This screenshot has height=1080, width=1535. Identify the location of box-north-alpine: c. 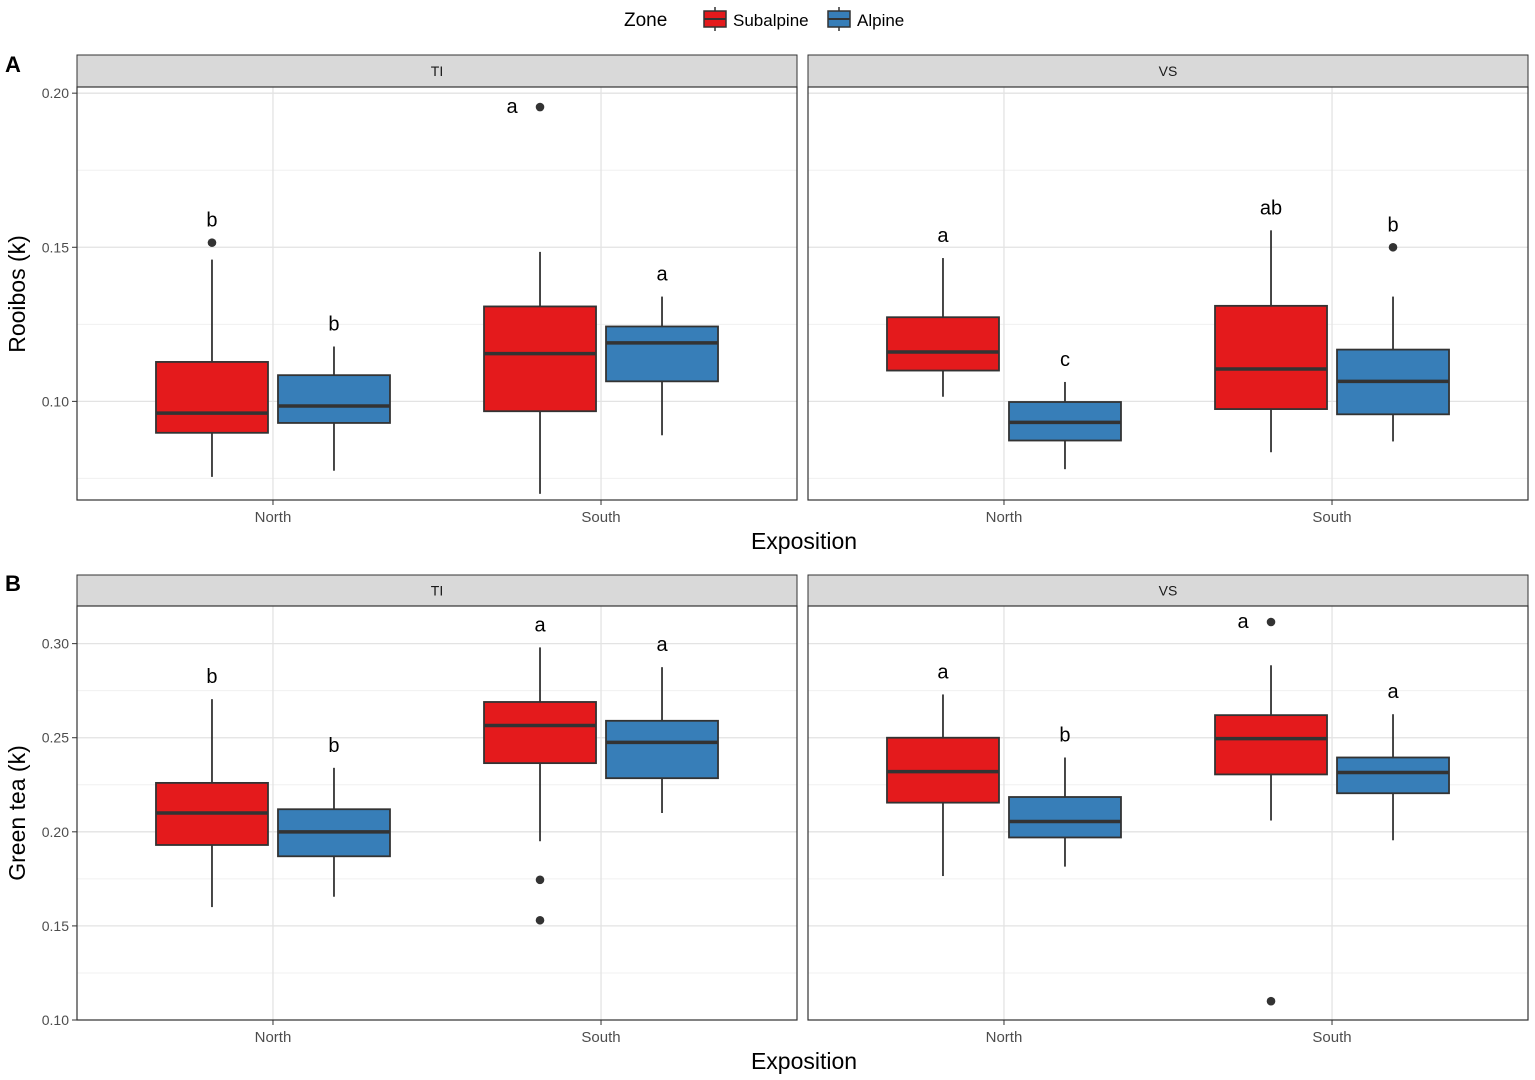
(1065, 409).